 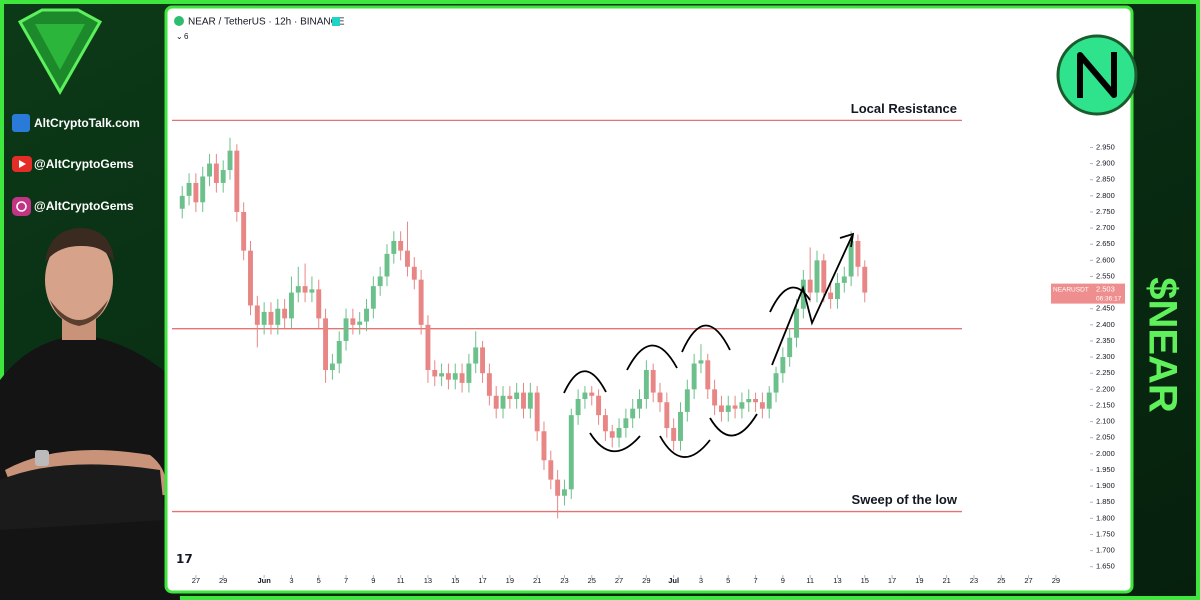 What do you see at coordinates (1105, 146) in the screenshot?
I see `y-tick-label: 2.950` at bounding box center [1105, 146].